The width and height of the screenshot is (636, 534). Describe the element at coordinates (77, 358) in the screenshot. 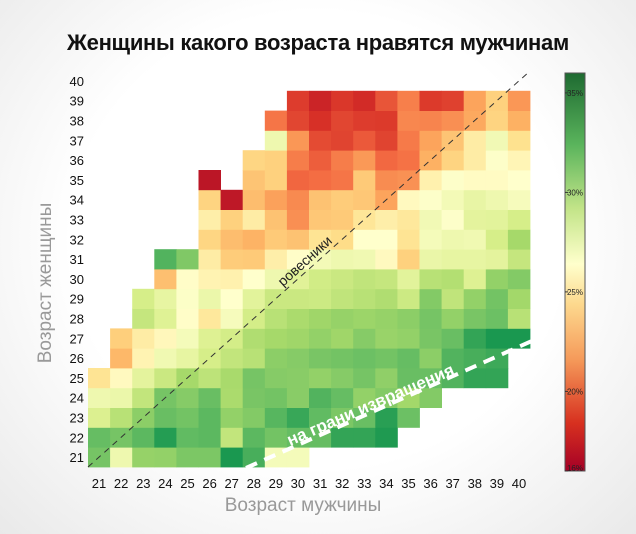

I see `y-tick-label: 26` at that location.